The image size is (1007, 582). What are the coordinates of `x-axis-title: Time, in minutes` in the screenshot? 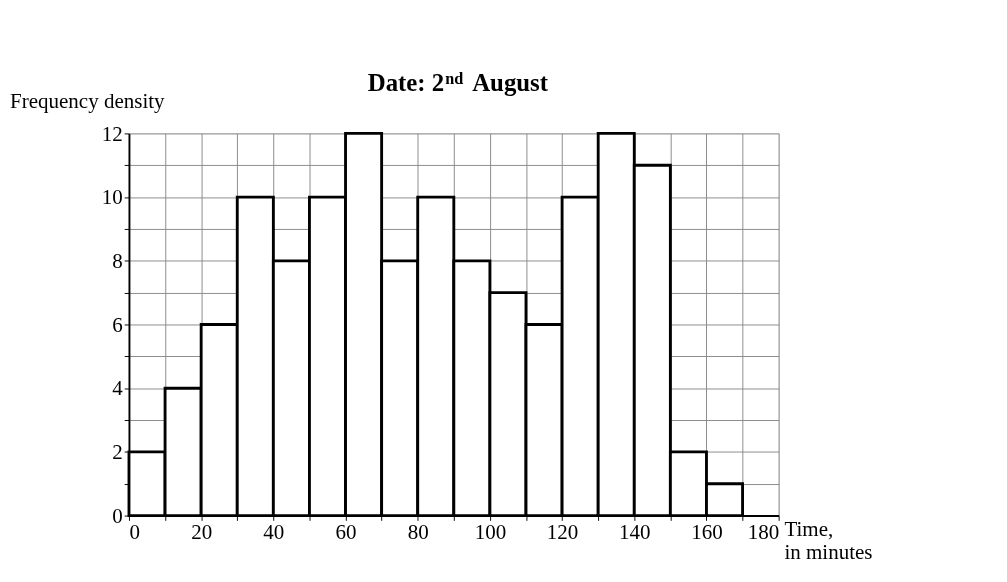 It's located at (828, 540).